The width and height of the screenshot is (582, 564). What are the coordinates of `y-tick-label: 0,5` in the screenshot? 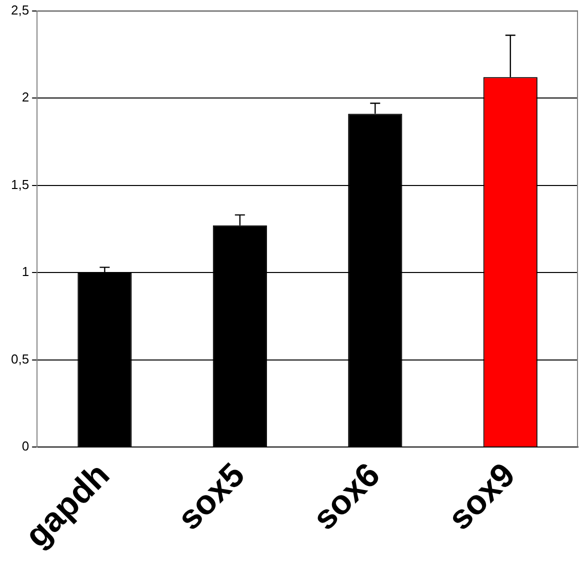 It's located at (20, 358).